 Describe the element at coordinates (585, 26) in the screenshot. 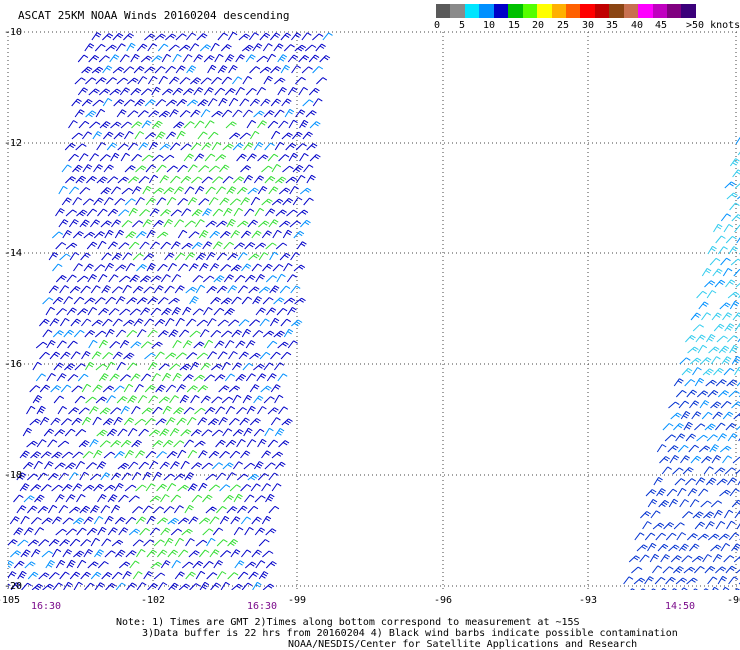

I see `colorbar-labels: 0 5 10 15 20 25 30 35 40 45 >50 knots` at that location.